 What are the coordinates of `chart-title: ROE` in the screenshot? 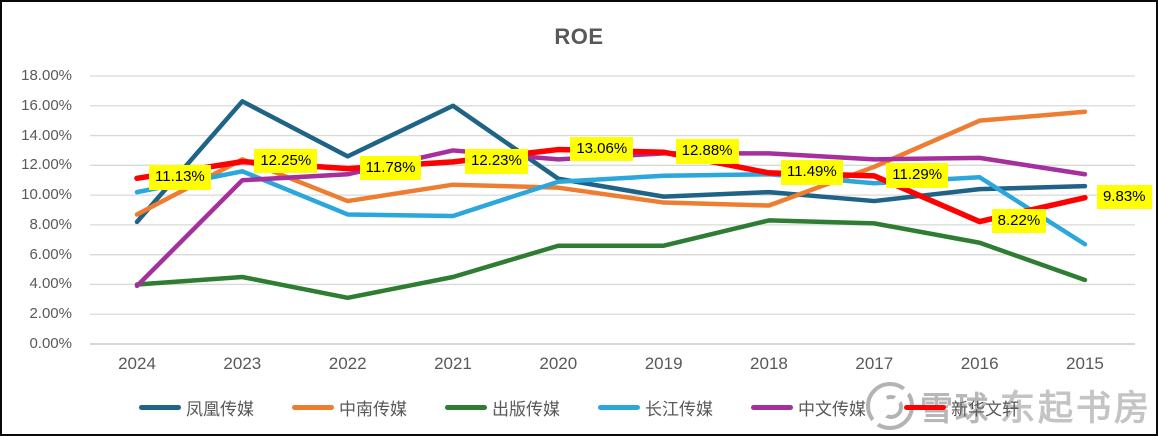 It's located at (579, 36).